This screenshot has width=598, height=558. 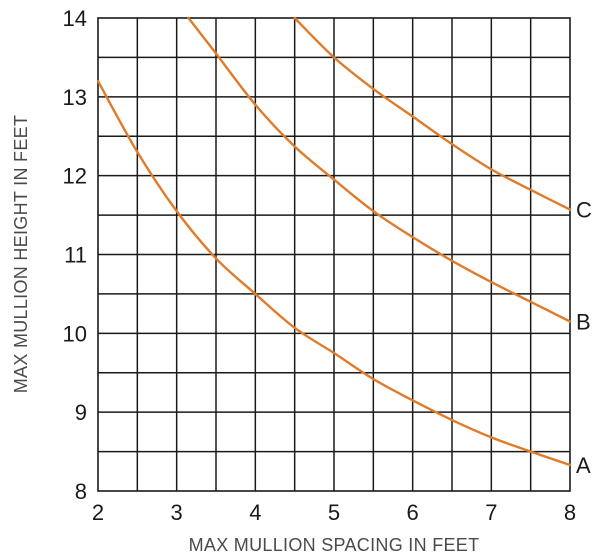 I want to click on x-tick-label: 2, so click(x=98, y=512).